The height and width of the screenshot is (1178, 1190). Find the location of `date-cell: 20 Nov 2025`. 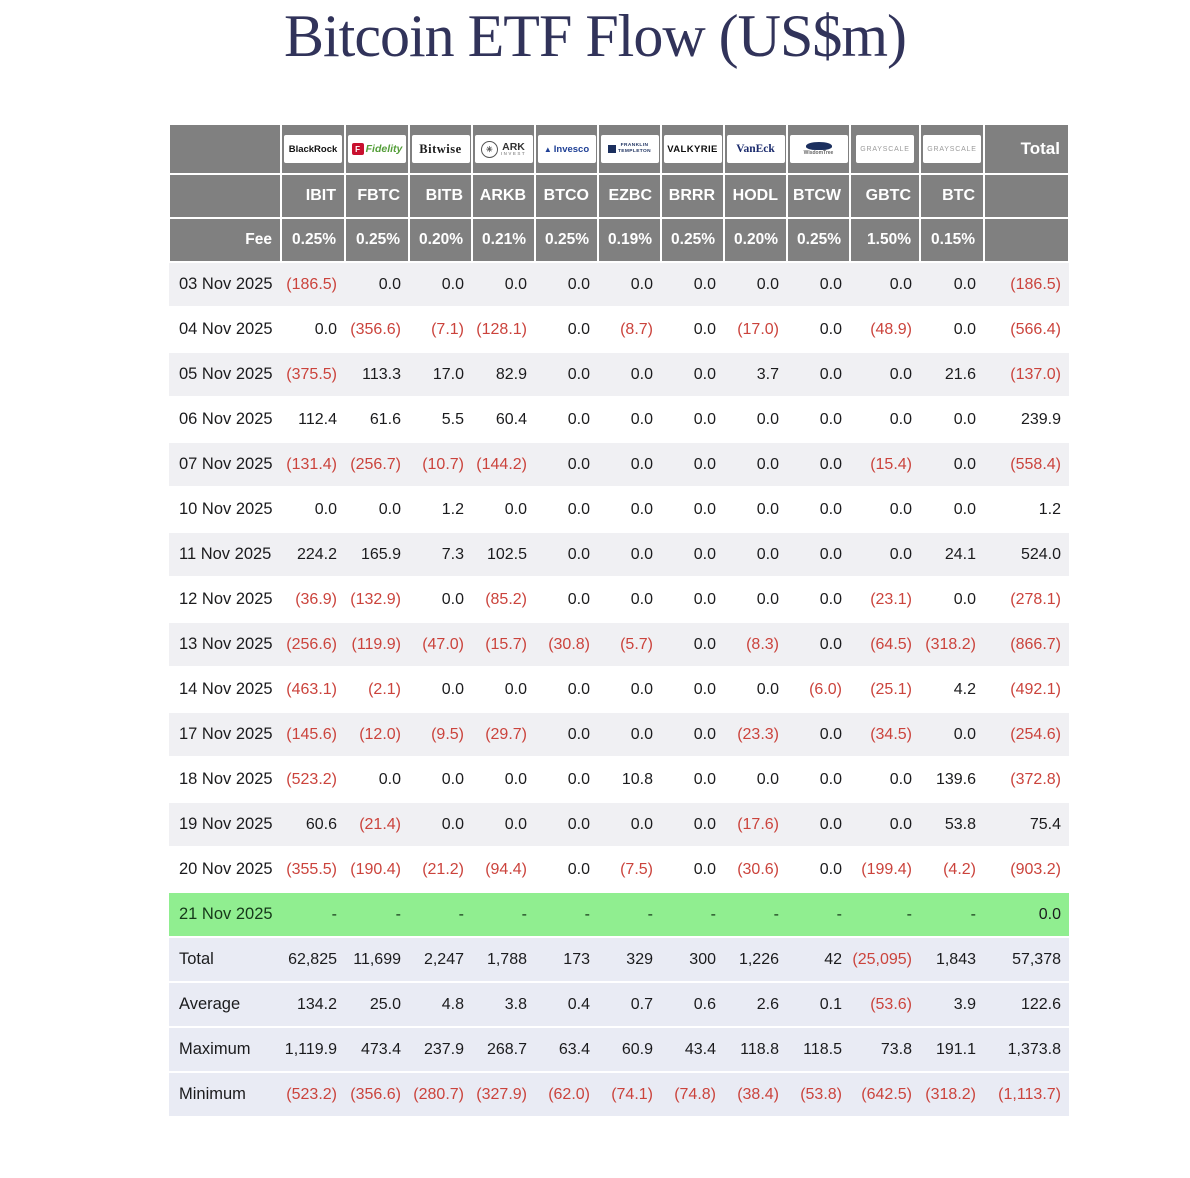

date-cell: 20 Nov 2025 is located at coordinates (225, 870).